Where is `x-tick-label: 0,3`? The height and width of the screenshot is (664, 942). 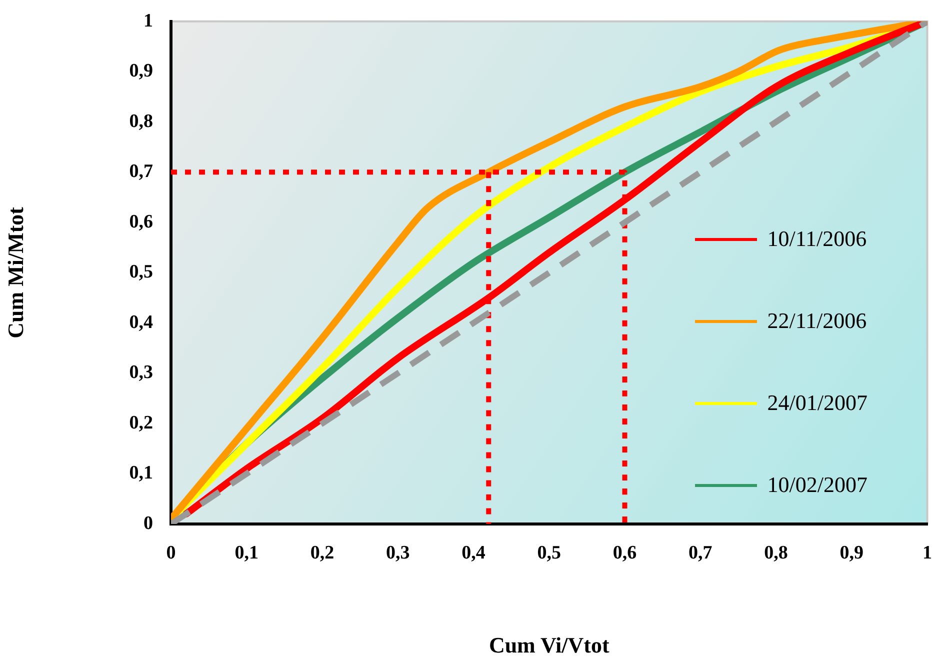
x-tick-label: 0,3 is located at coordinates (398, 553).